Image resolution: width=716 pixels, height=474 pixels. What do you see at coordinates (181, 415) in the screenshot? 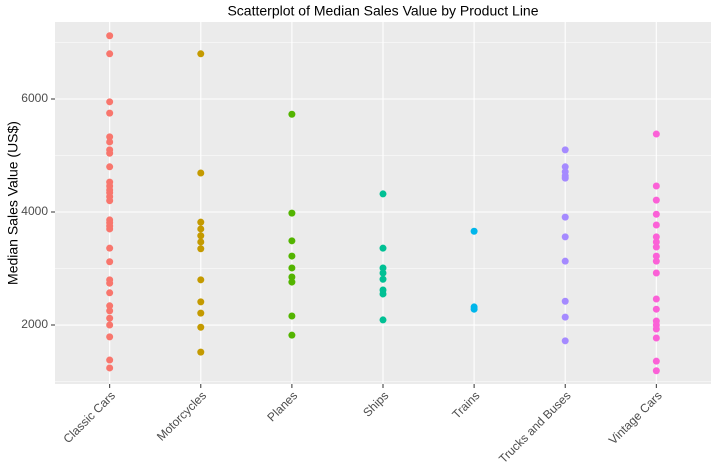
I see `x-tick-label: Motorcycles` at bounding box center [181, 415].